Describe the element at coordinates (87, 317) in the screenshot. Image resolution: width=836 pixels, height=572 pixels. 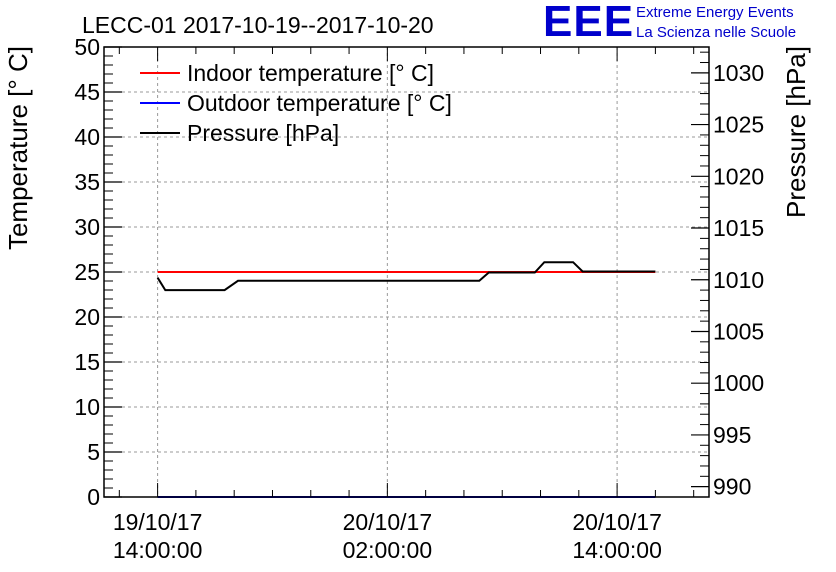
I see `y-tick-label: 20` at that location.